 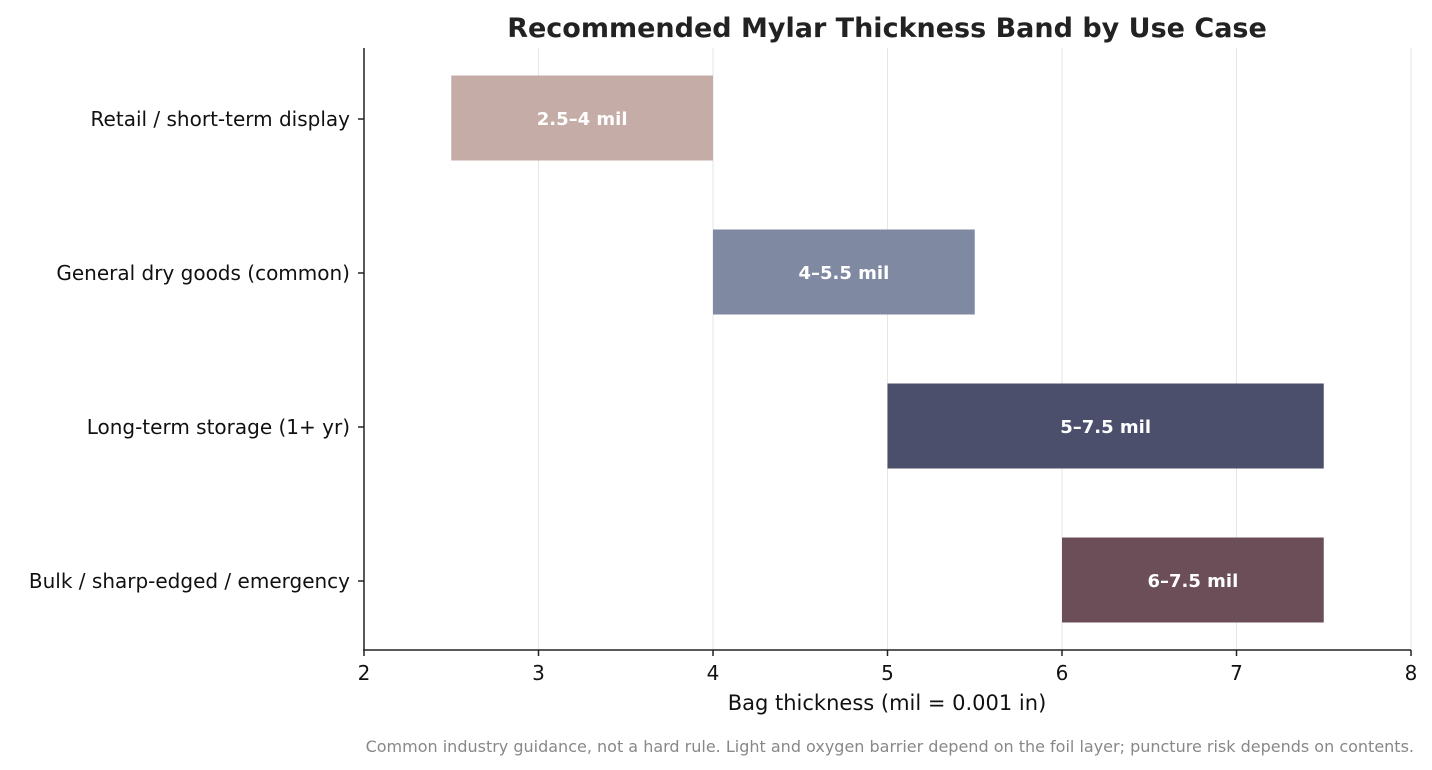 What do you see at coordinates (887, 703) in the screenshot?
I see `x-axis-label: Bag thickness (mil = 0.001 in)` at bounding box center [887, 703].